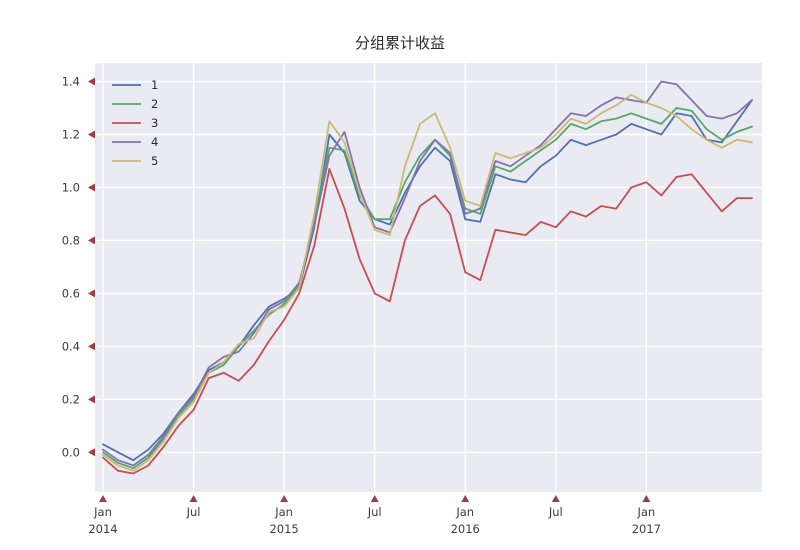  Describe the element at coordinates (71, 346) in the screenshot. I see `y-tick-label: 0.4` at that location.